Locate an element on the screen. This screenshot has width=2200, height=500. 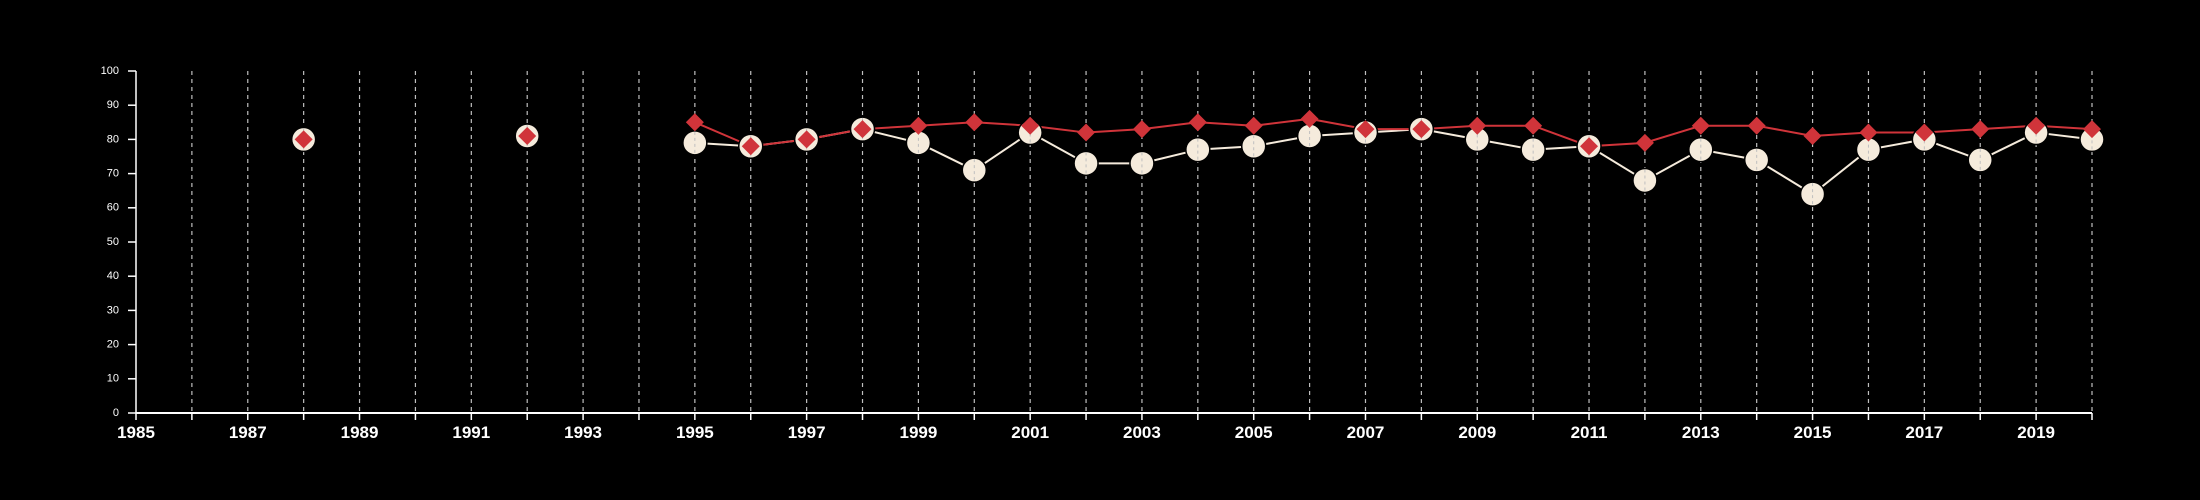
x-tick-label: 1985 is located at coordinates (136, 432).